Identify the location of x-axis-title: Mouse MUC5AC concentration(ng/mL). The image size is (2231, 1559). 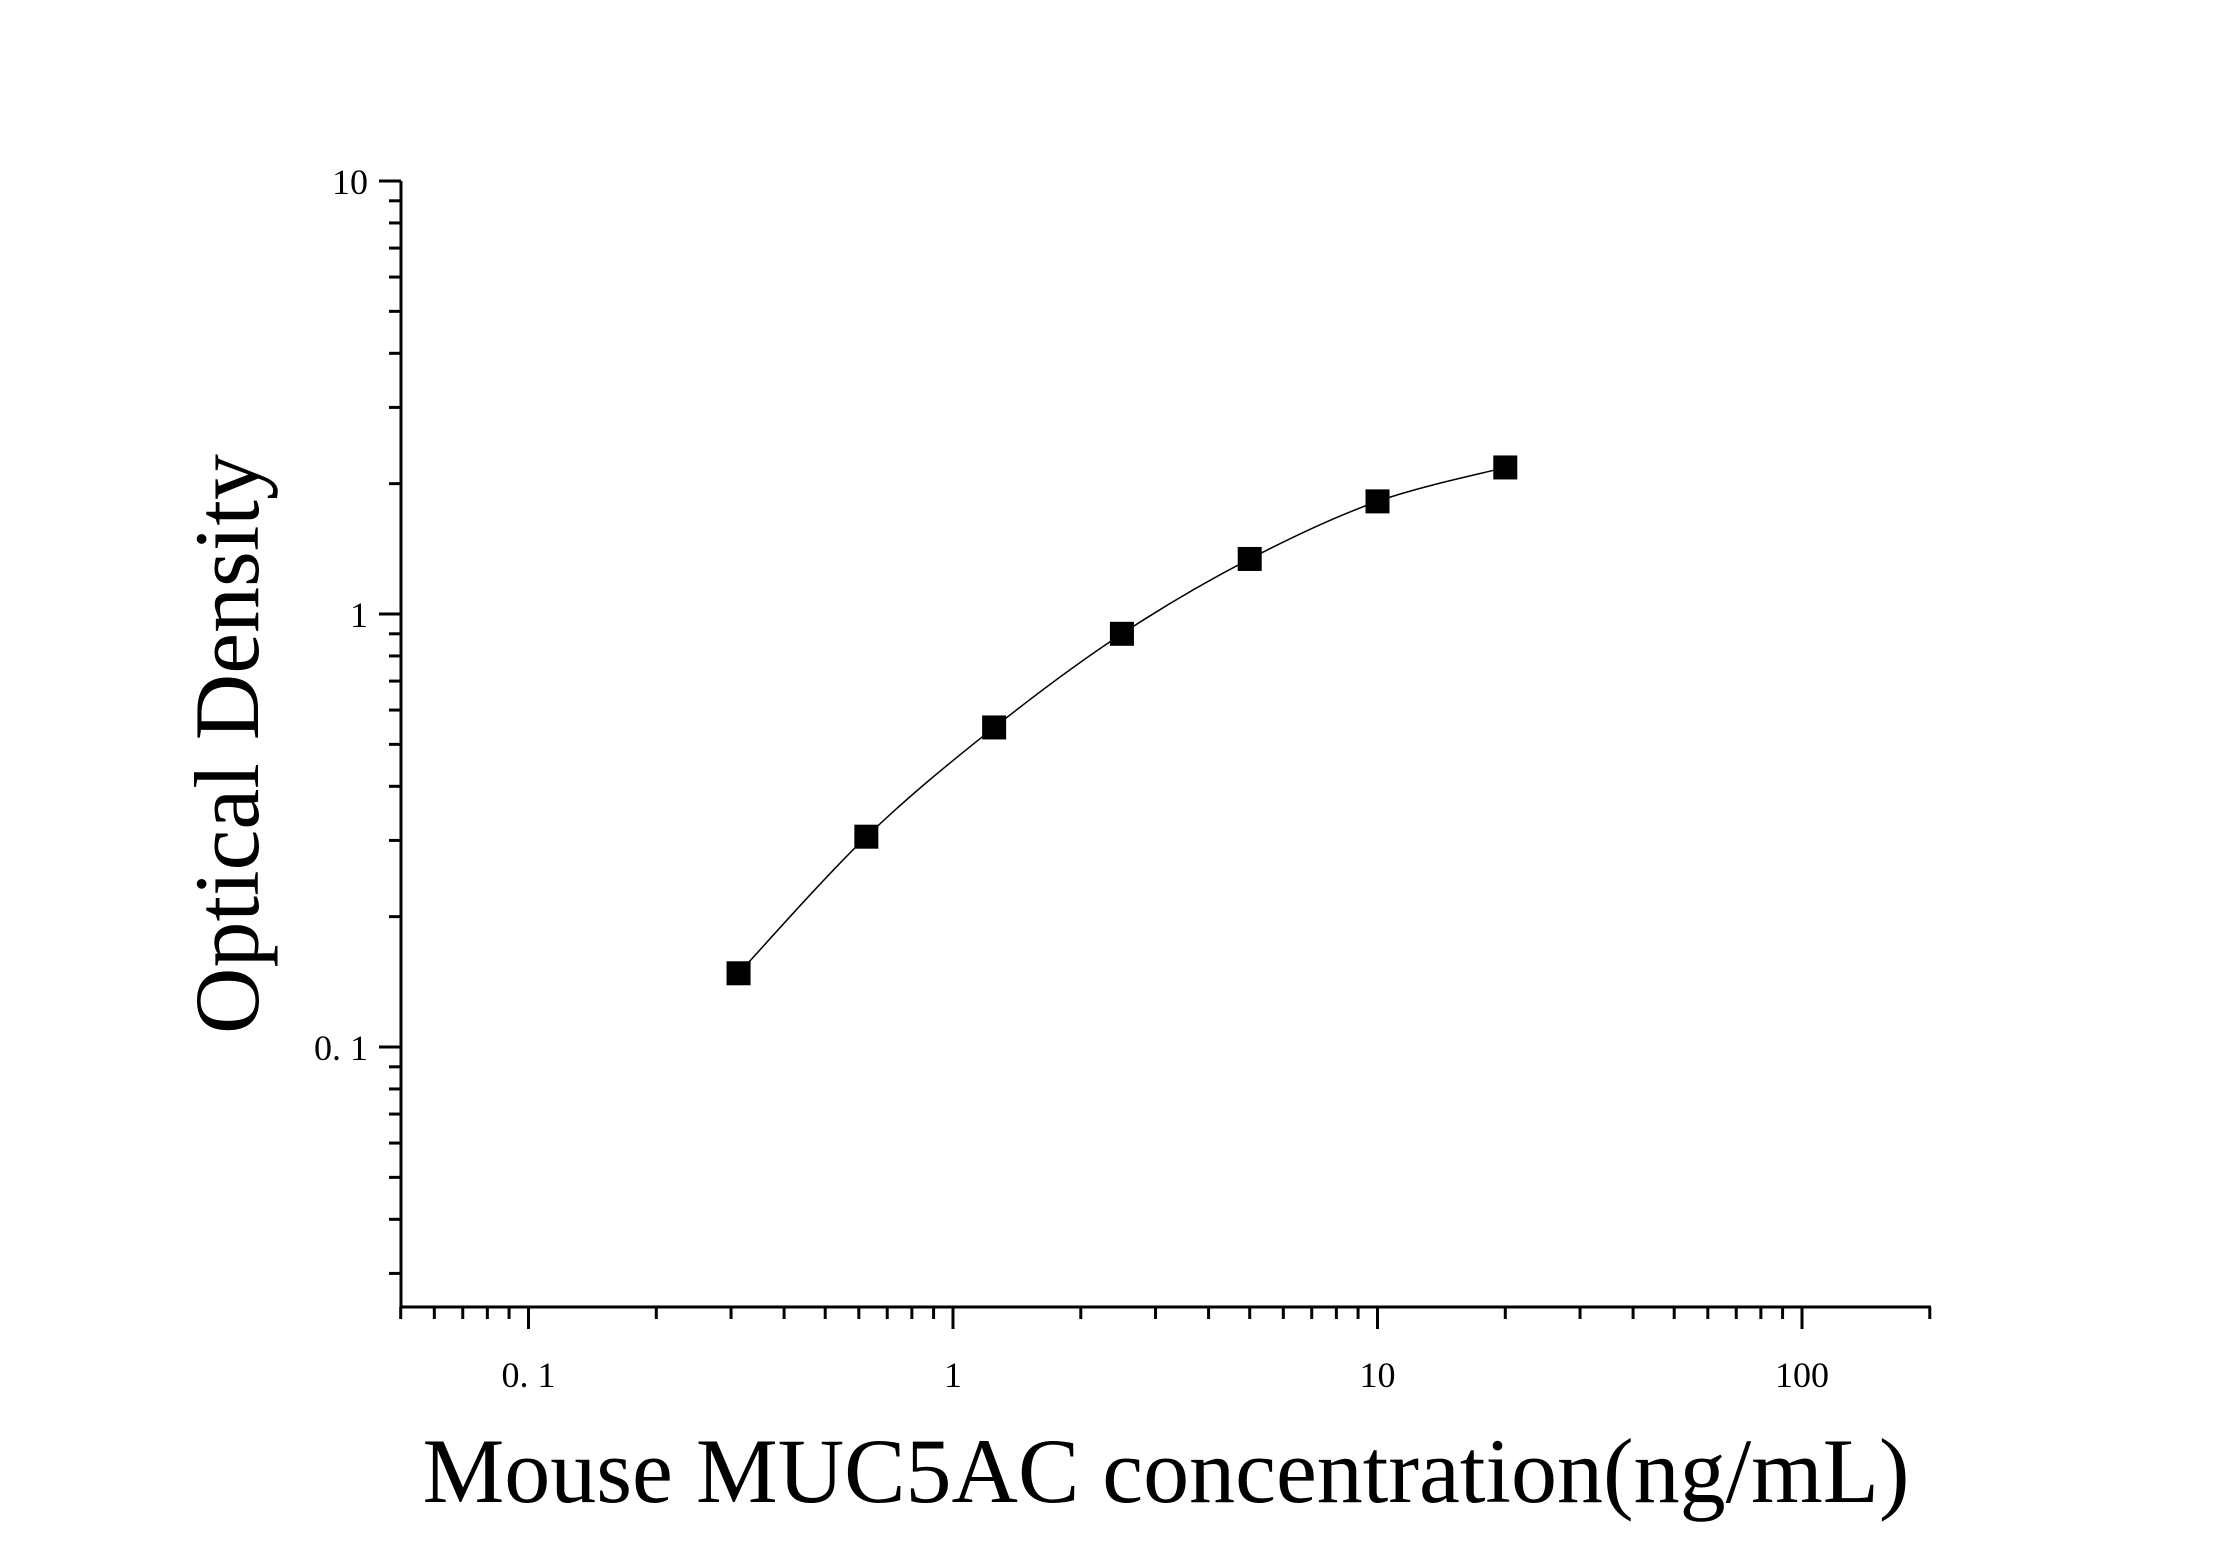
(1165, 1471).